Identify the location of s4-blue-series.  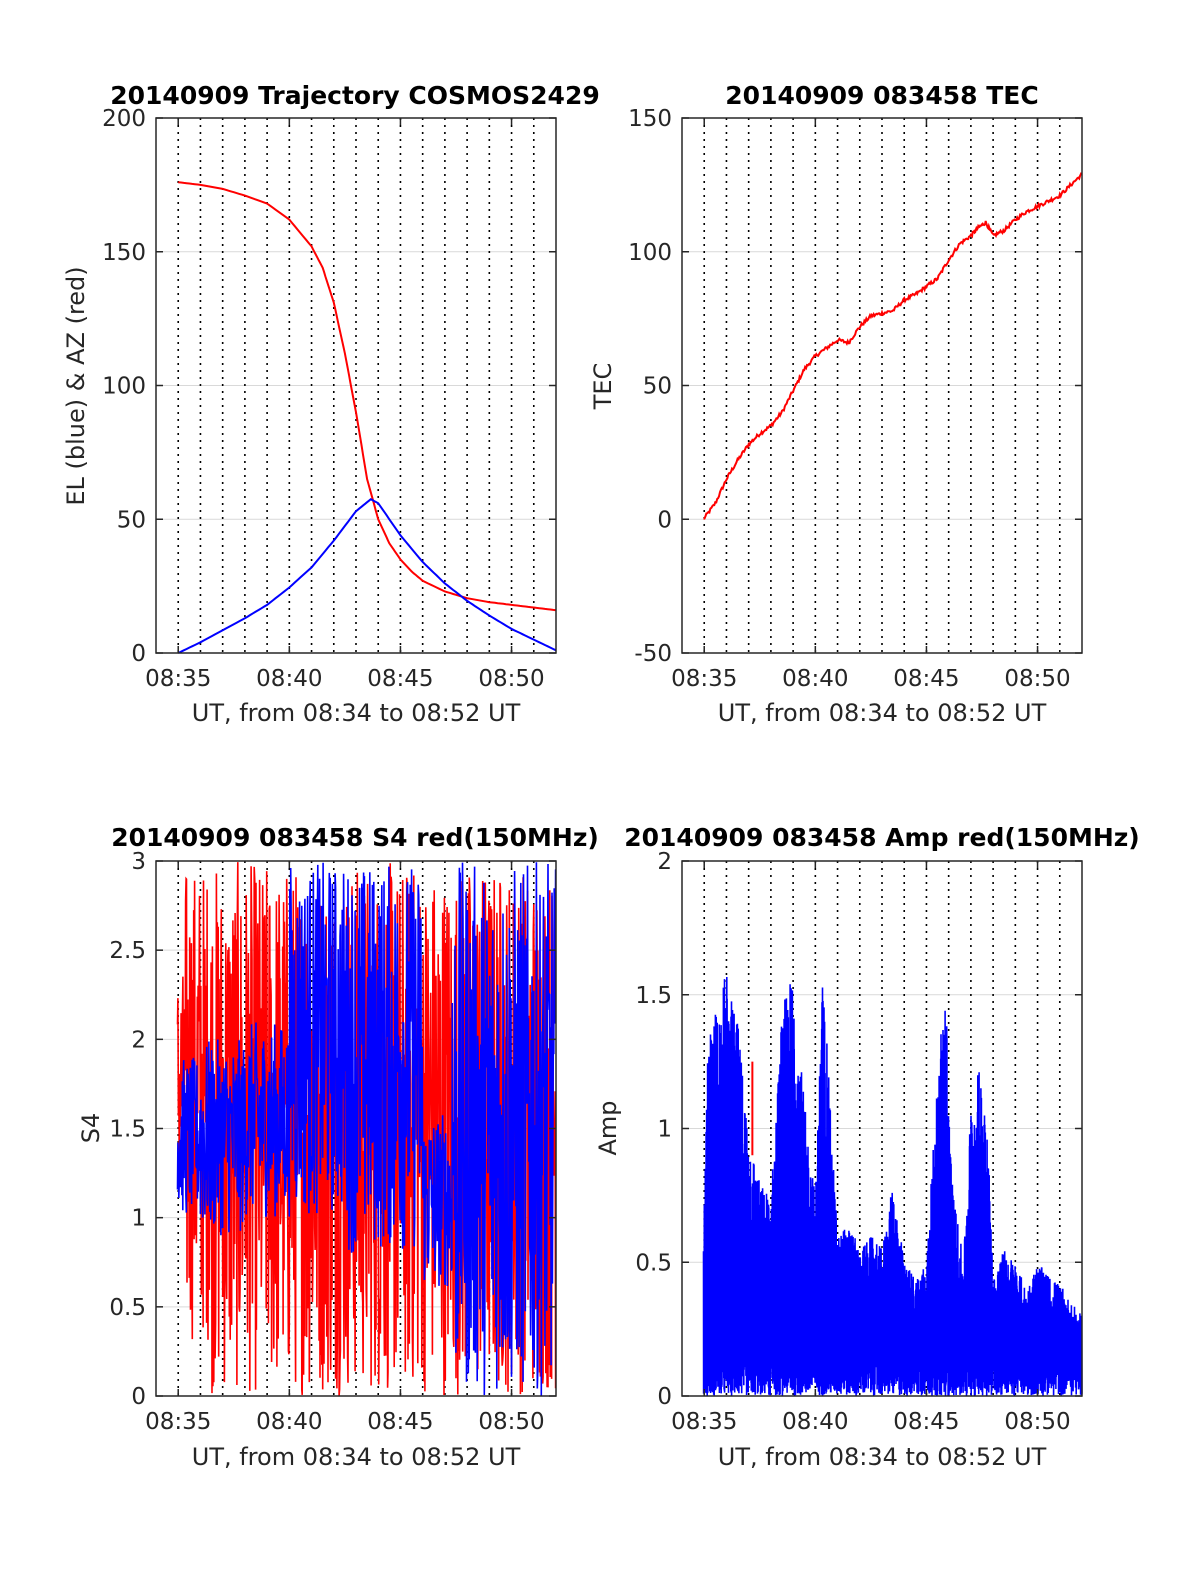
(366, 1129).